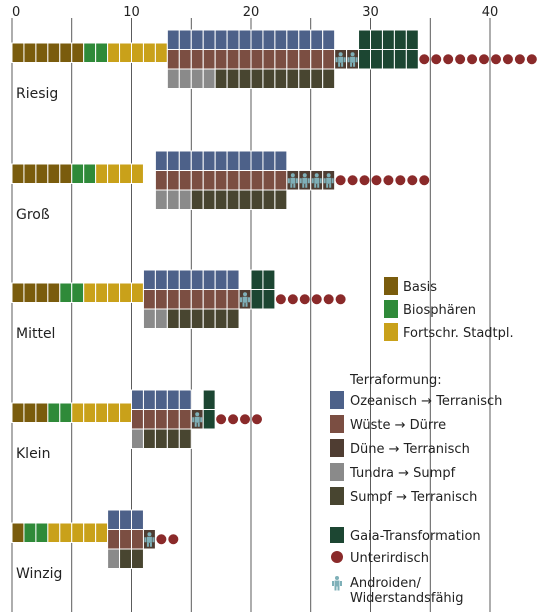  I want to click on planet-row: Winzig, so click(95, 545).